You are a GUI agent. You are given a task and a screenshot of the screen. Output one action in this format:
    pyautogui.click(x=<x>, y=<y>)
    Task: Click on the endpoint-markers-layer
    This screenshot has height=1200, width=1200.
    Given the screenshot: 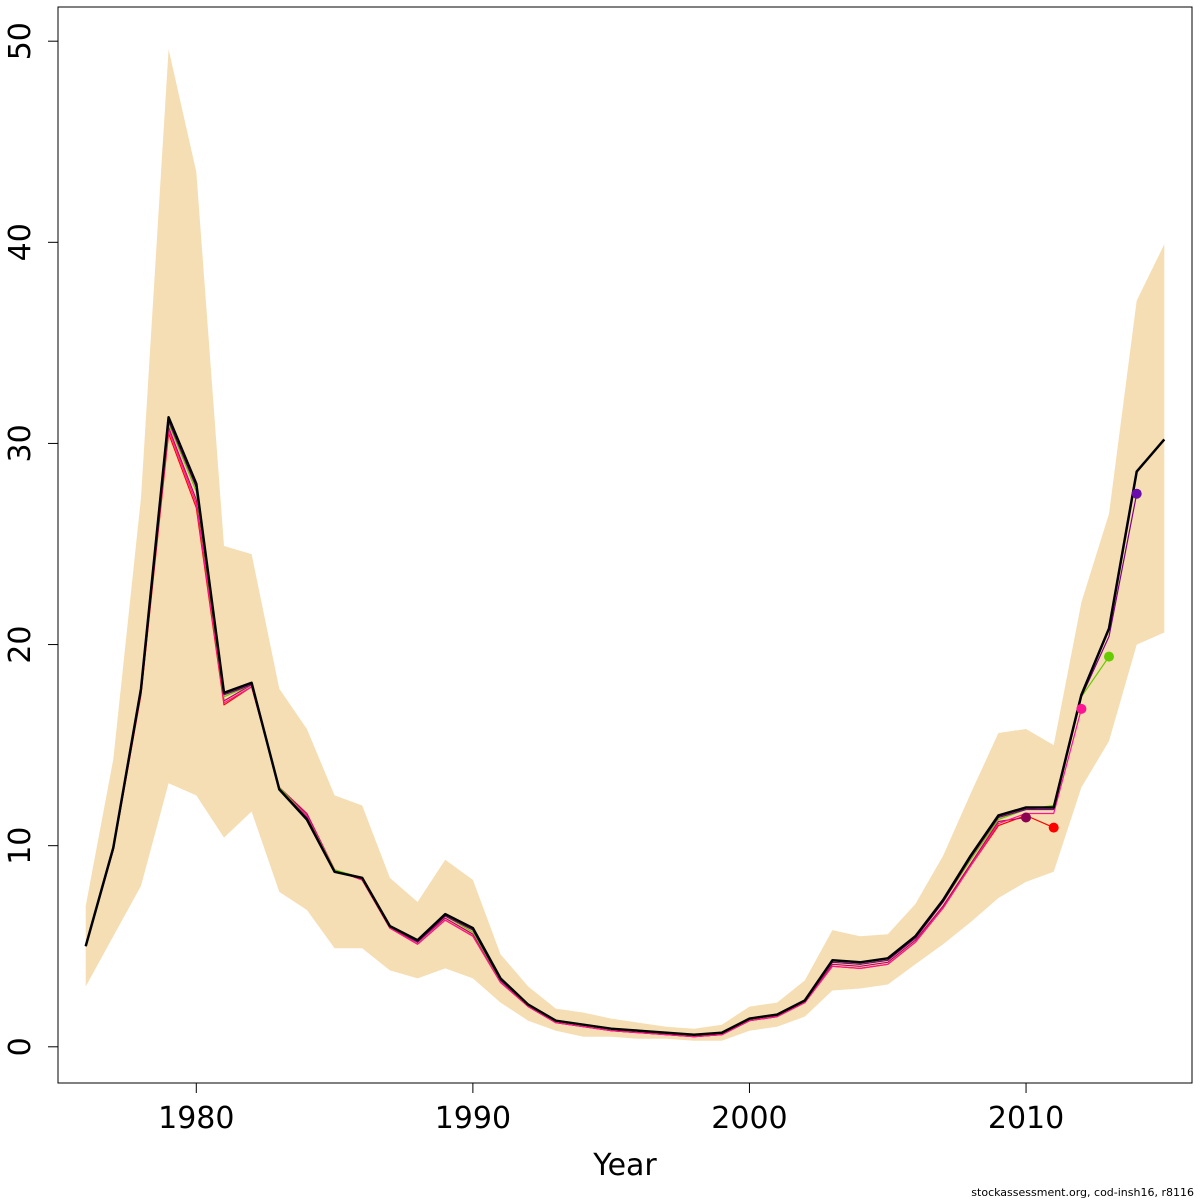 What is the action you would take?
    pyautogui.click(x=1081, y=660)
    